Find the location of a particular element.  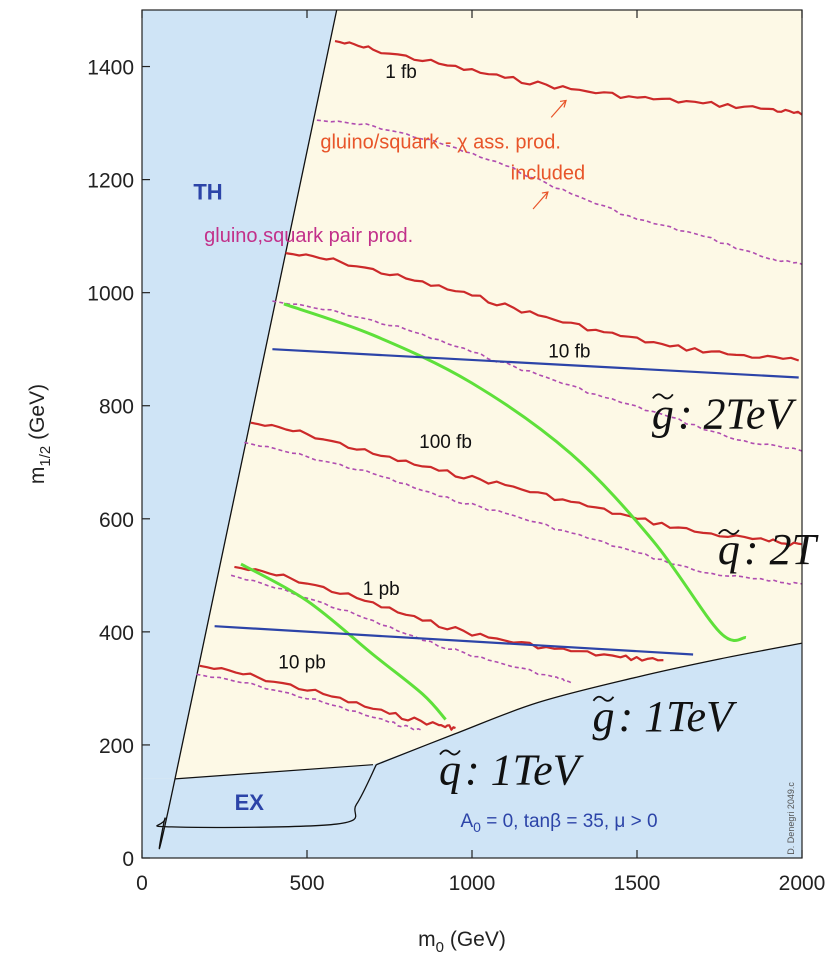

contour-1-fb-dashed is located at coordinates (559, 192).